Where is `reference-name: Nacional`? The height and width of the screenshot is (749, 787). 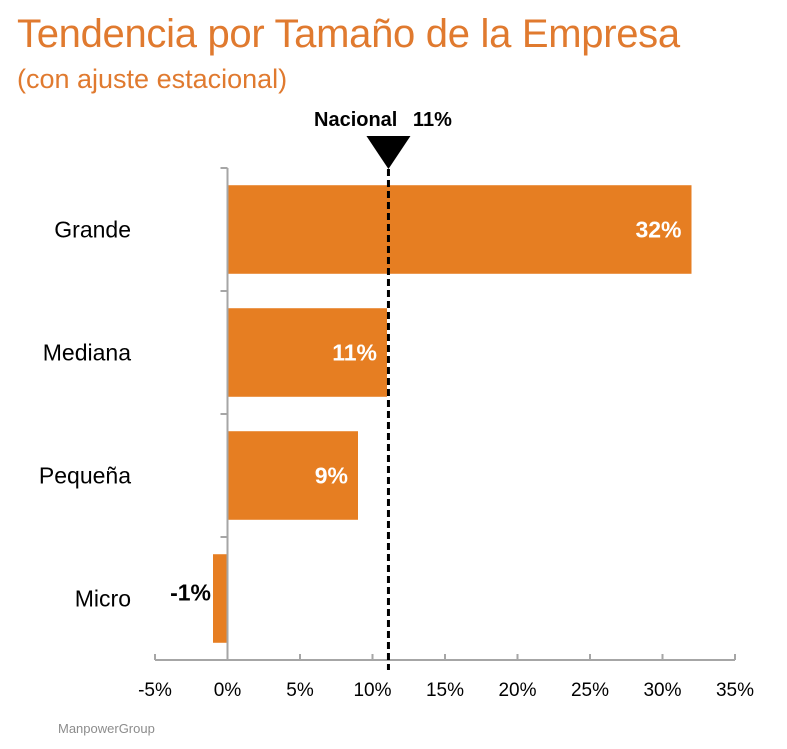 reference-name: Nacional is located at coordinates (355, 120).